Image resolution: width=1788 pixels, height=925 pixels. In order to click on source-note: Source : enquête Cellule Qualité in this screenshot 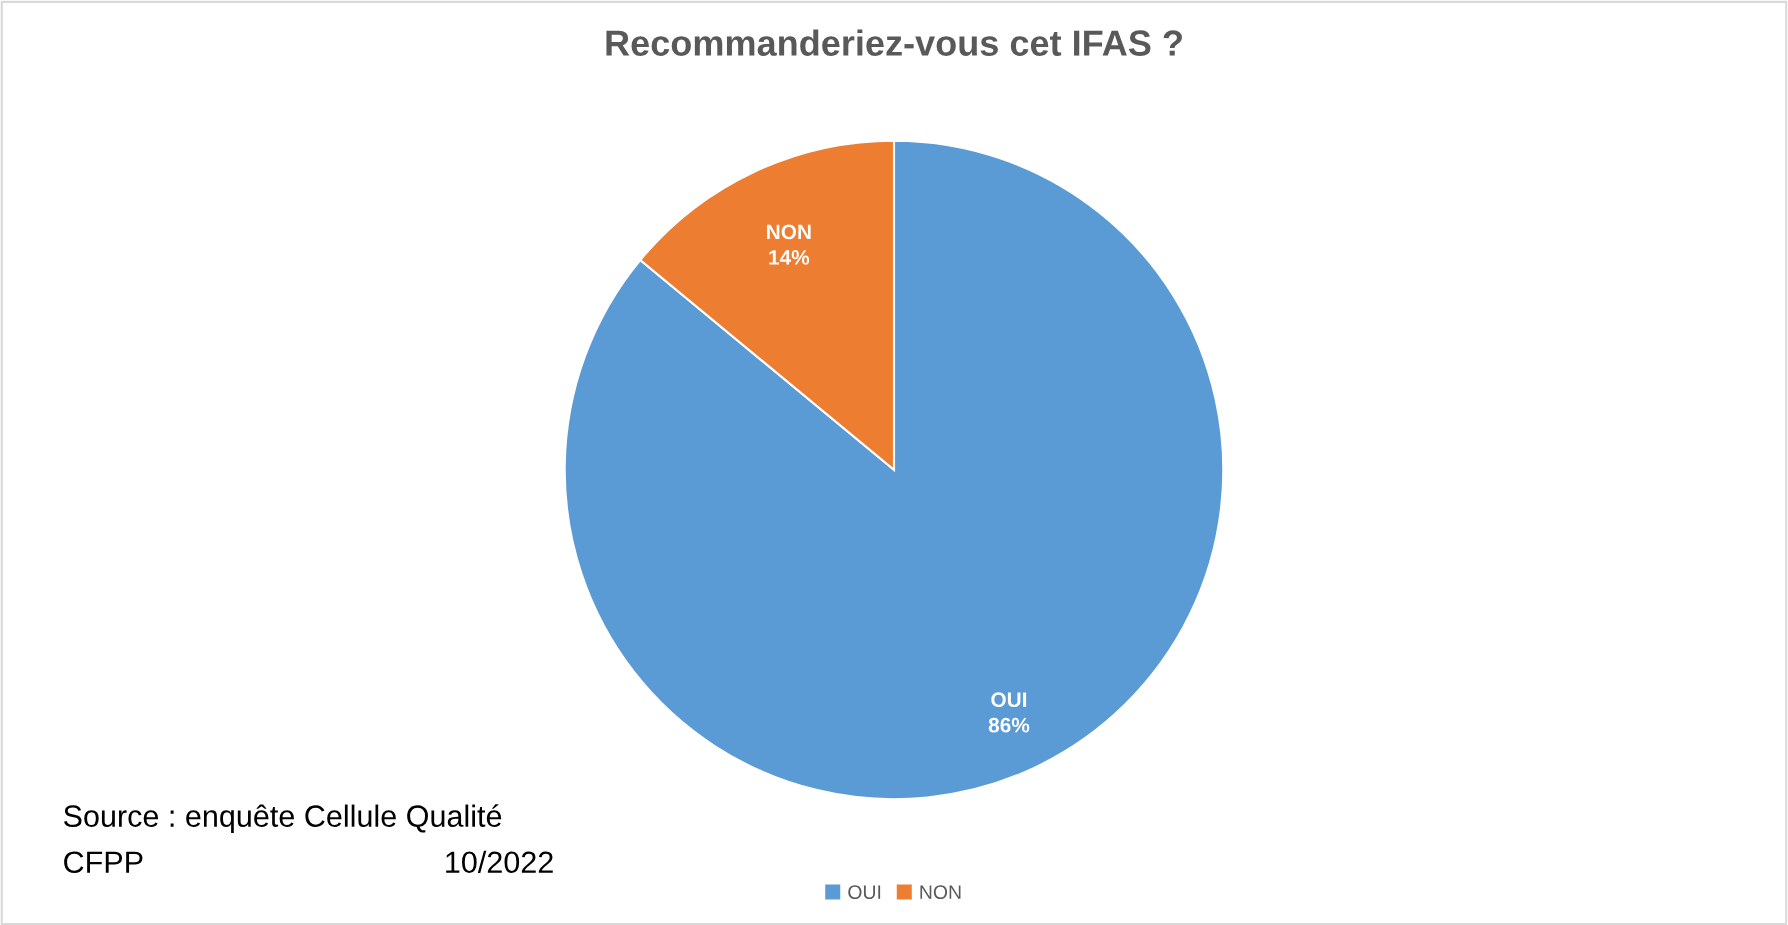, I will do `click(282, 819)`.